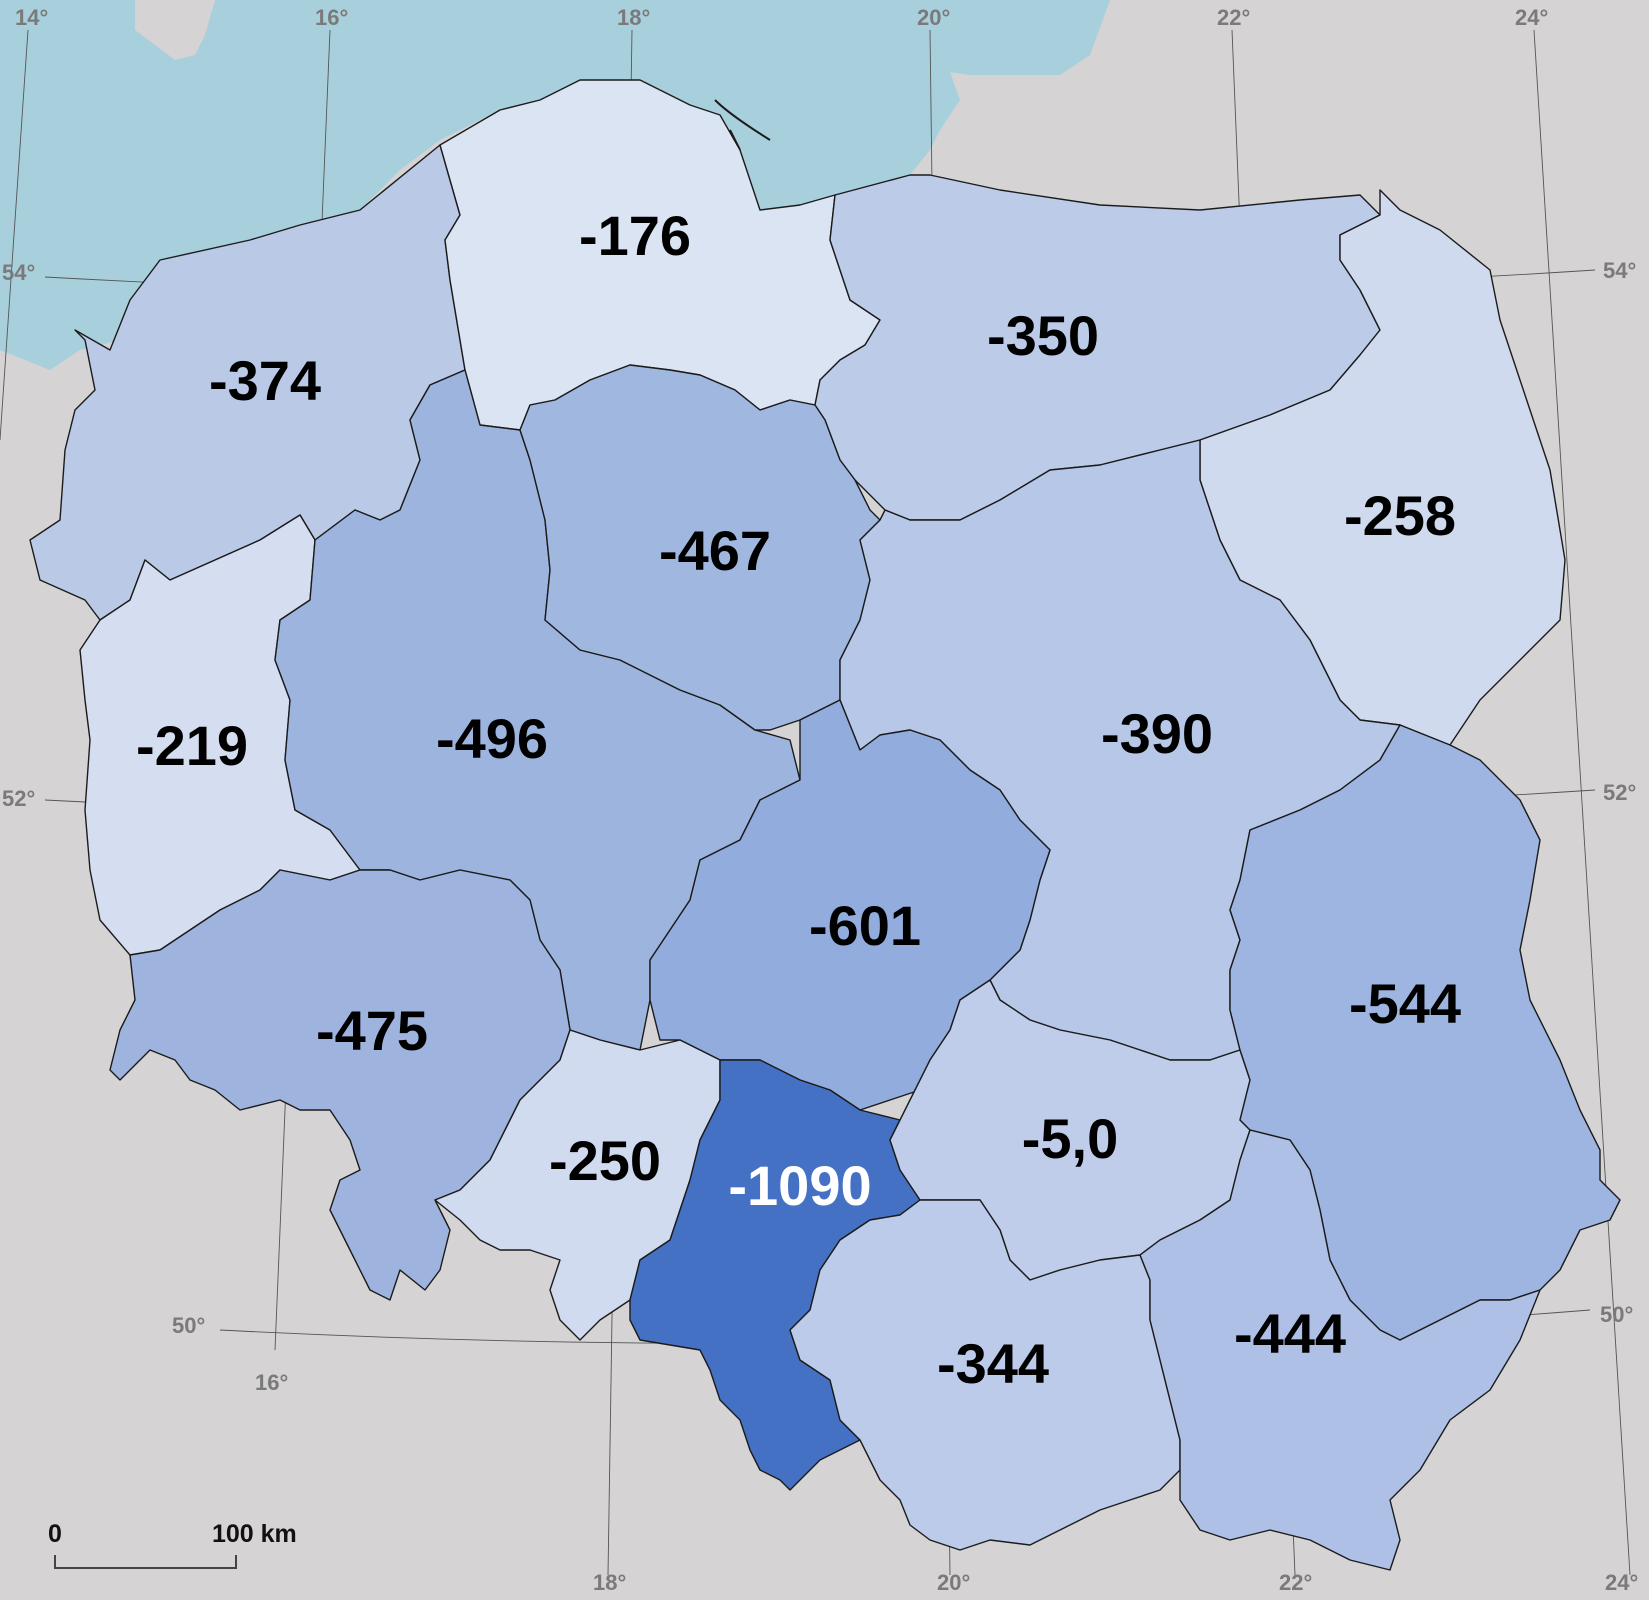  I want to click on value-label-slaskie: -1090, so click(799, 1185).